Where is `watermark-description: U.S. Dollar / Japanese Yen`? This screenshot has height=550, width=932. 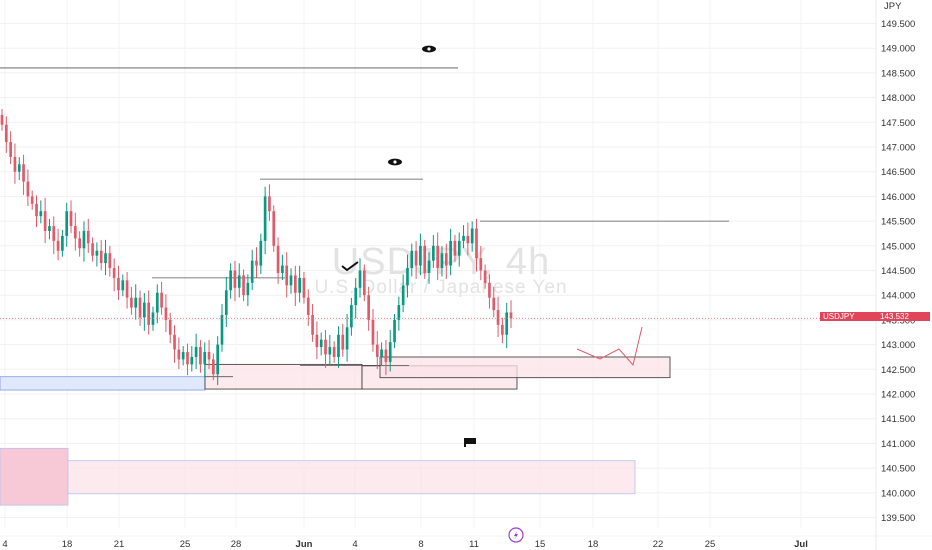 watermark-description: U.S. Dollar / Japanese Yen is located at coordinates (440, 287).